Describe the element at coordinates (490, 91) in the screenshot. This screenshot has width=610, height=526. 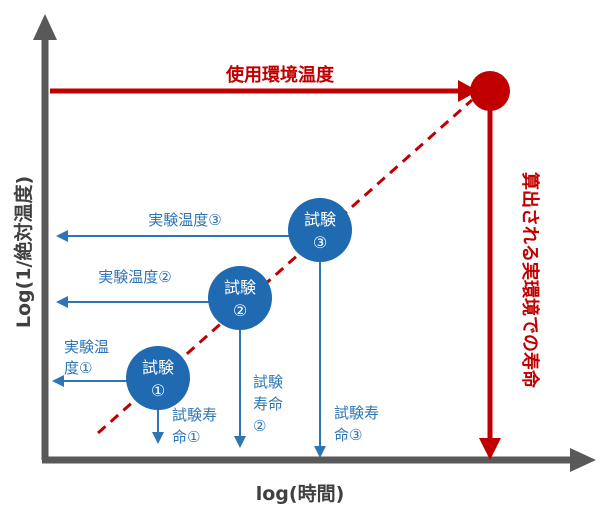
I see `usage-condition-point` at that location.